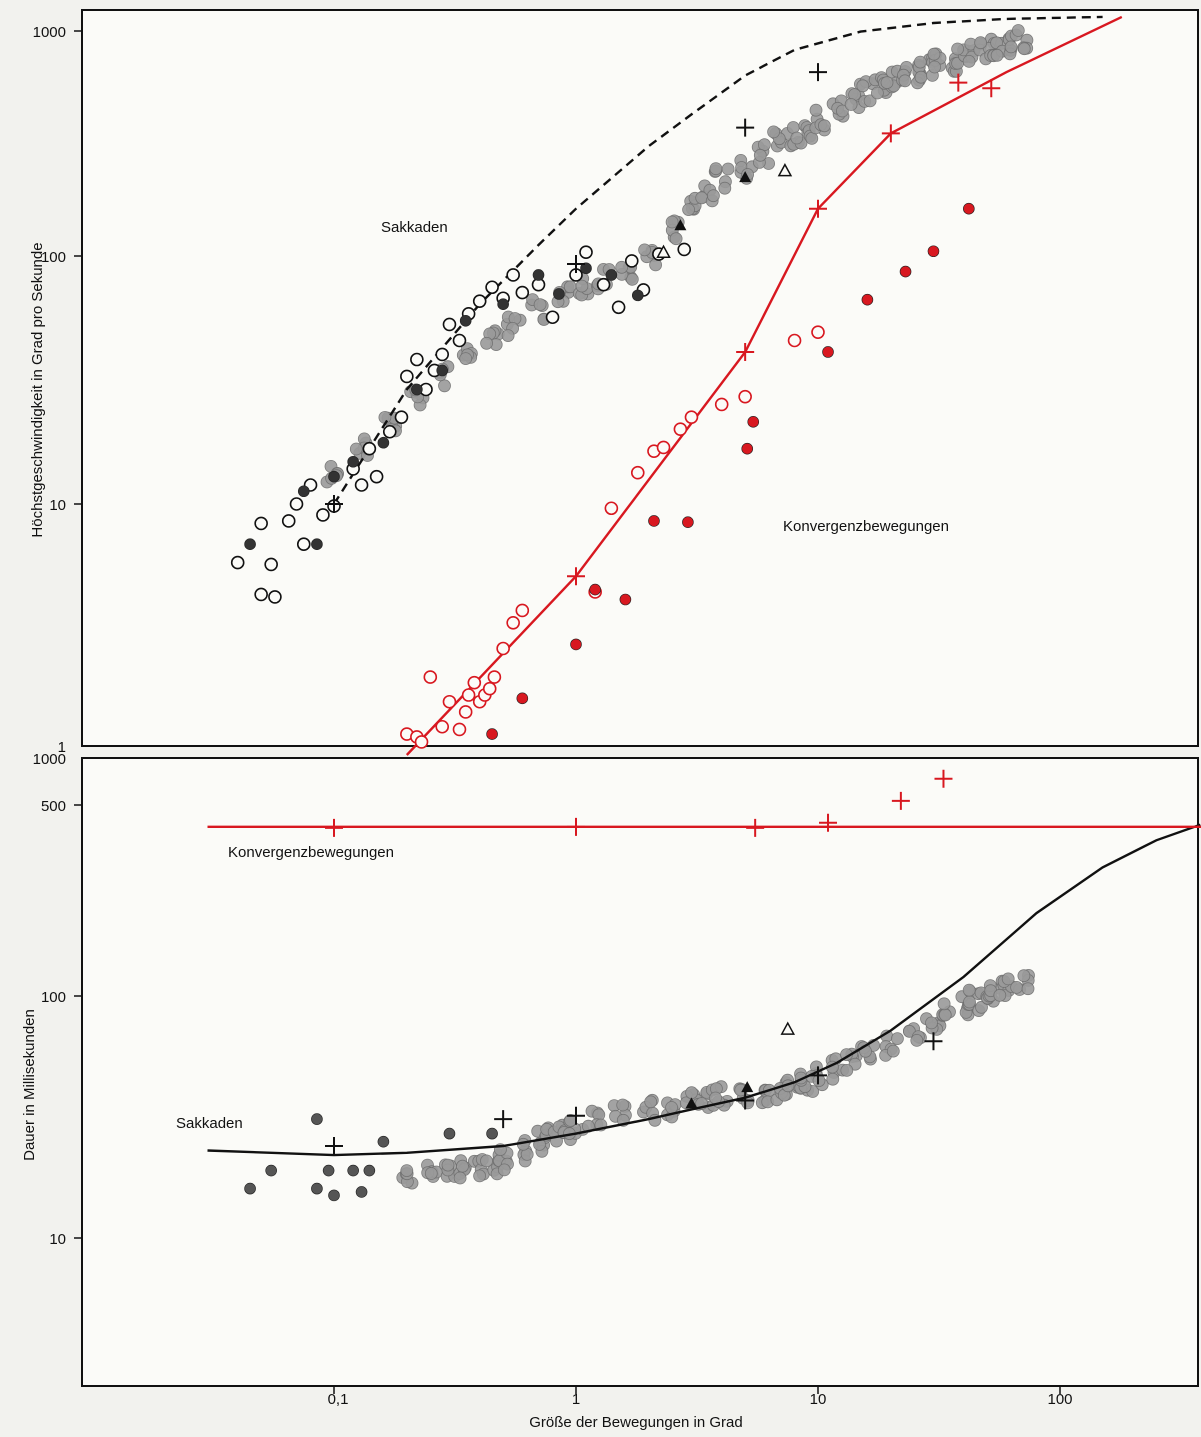 This screenshot has width=1201, height=1437. Describe the element at coordinates (311, 852) in the screenshot. I see `annotation-konvergenz-bottom: Konvergenzbewegungen` at that location.